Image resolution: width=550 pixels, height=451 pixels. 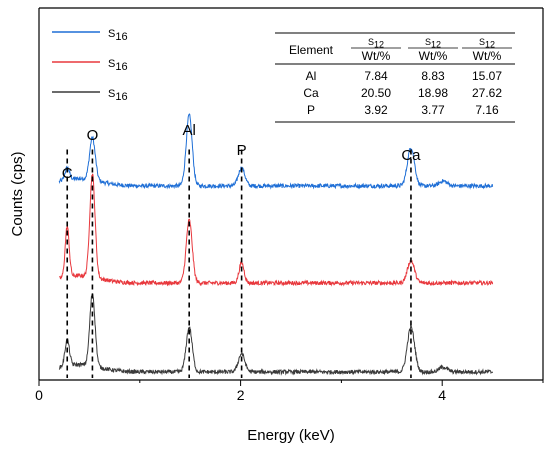 What do you see at coordinates (111, 34) in the screenshot?
I see `chart_data.series.0.name-main: S` at bounding box center [111, 34].